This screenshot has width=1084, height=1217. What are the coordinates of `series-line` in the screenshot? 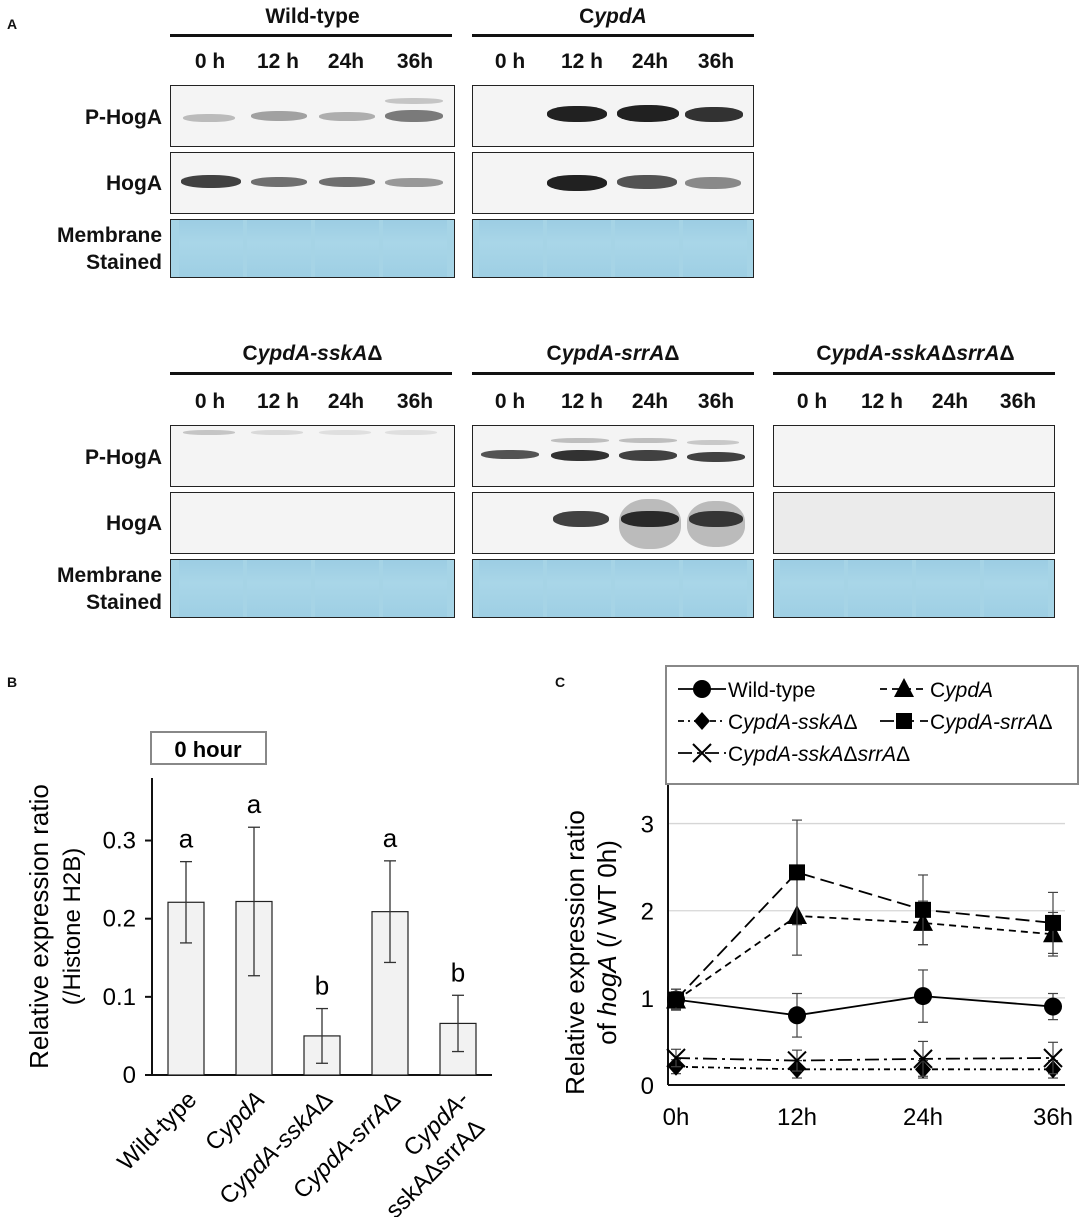 It's located at (864, 1068).